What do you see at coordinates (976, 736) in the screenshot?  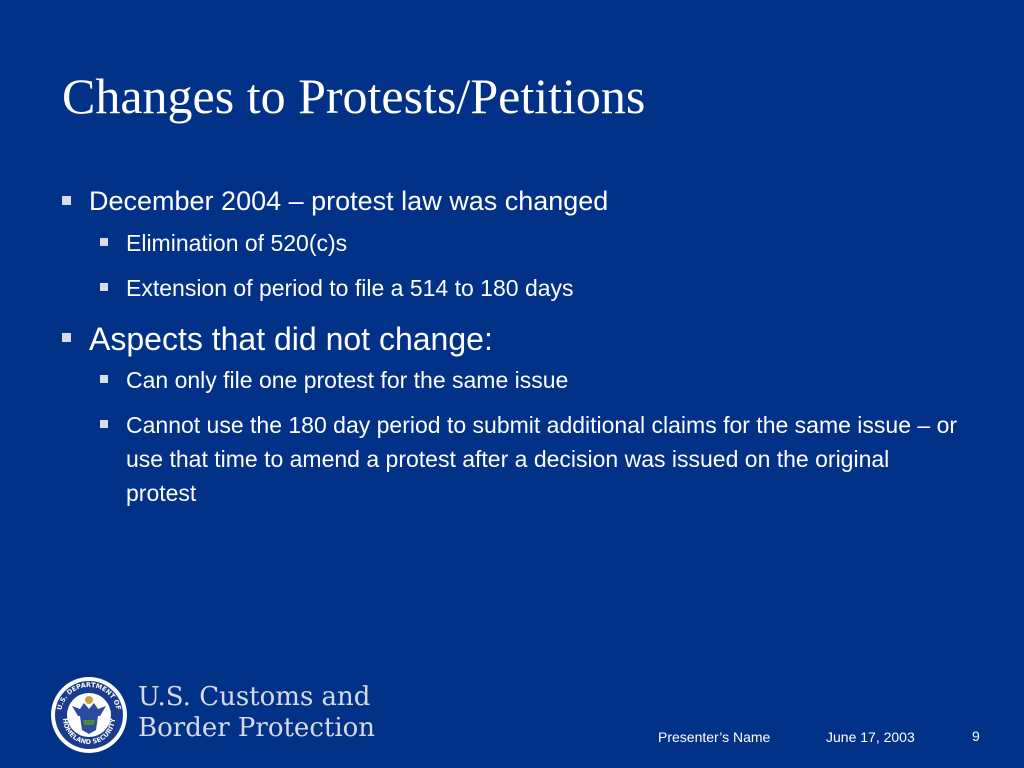 I see `page-number: 9` at bounding box center [976, 736].